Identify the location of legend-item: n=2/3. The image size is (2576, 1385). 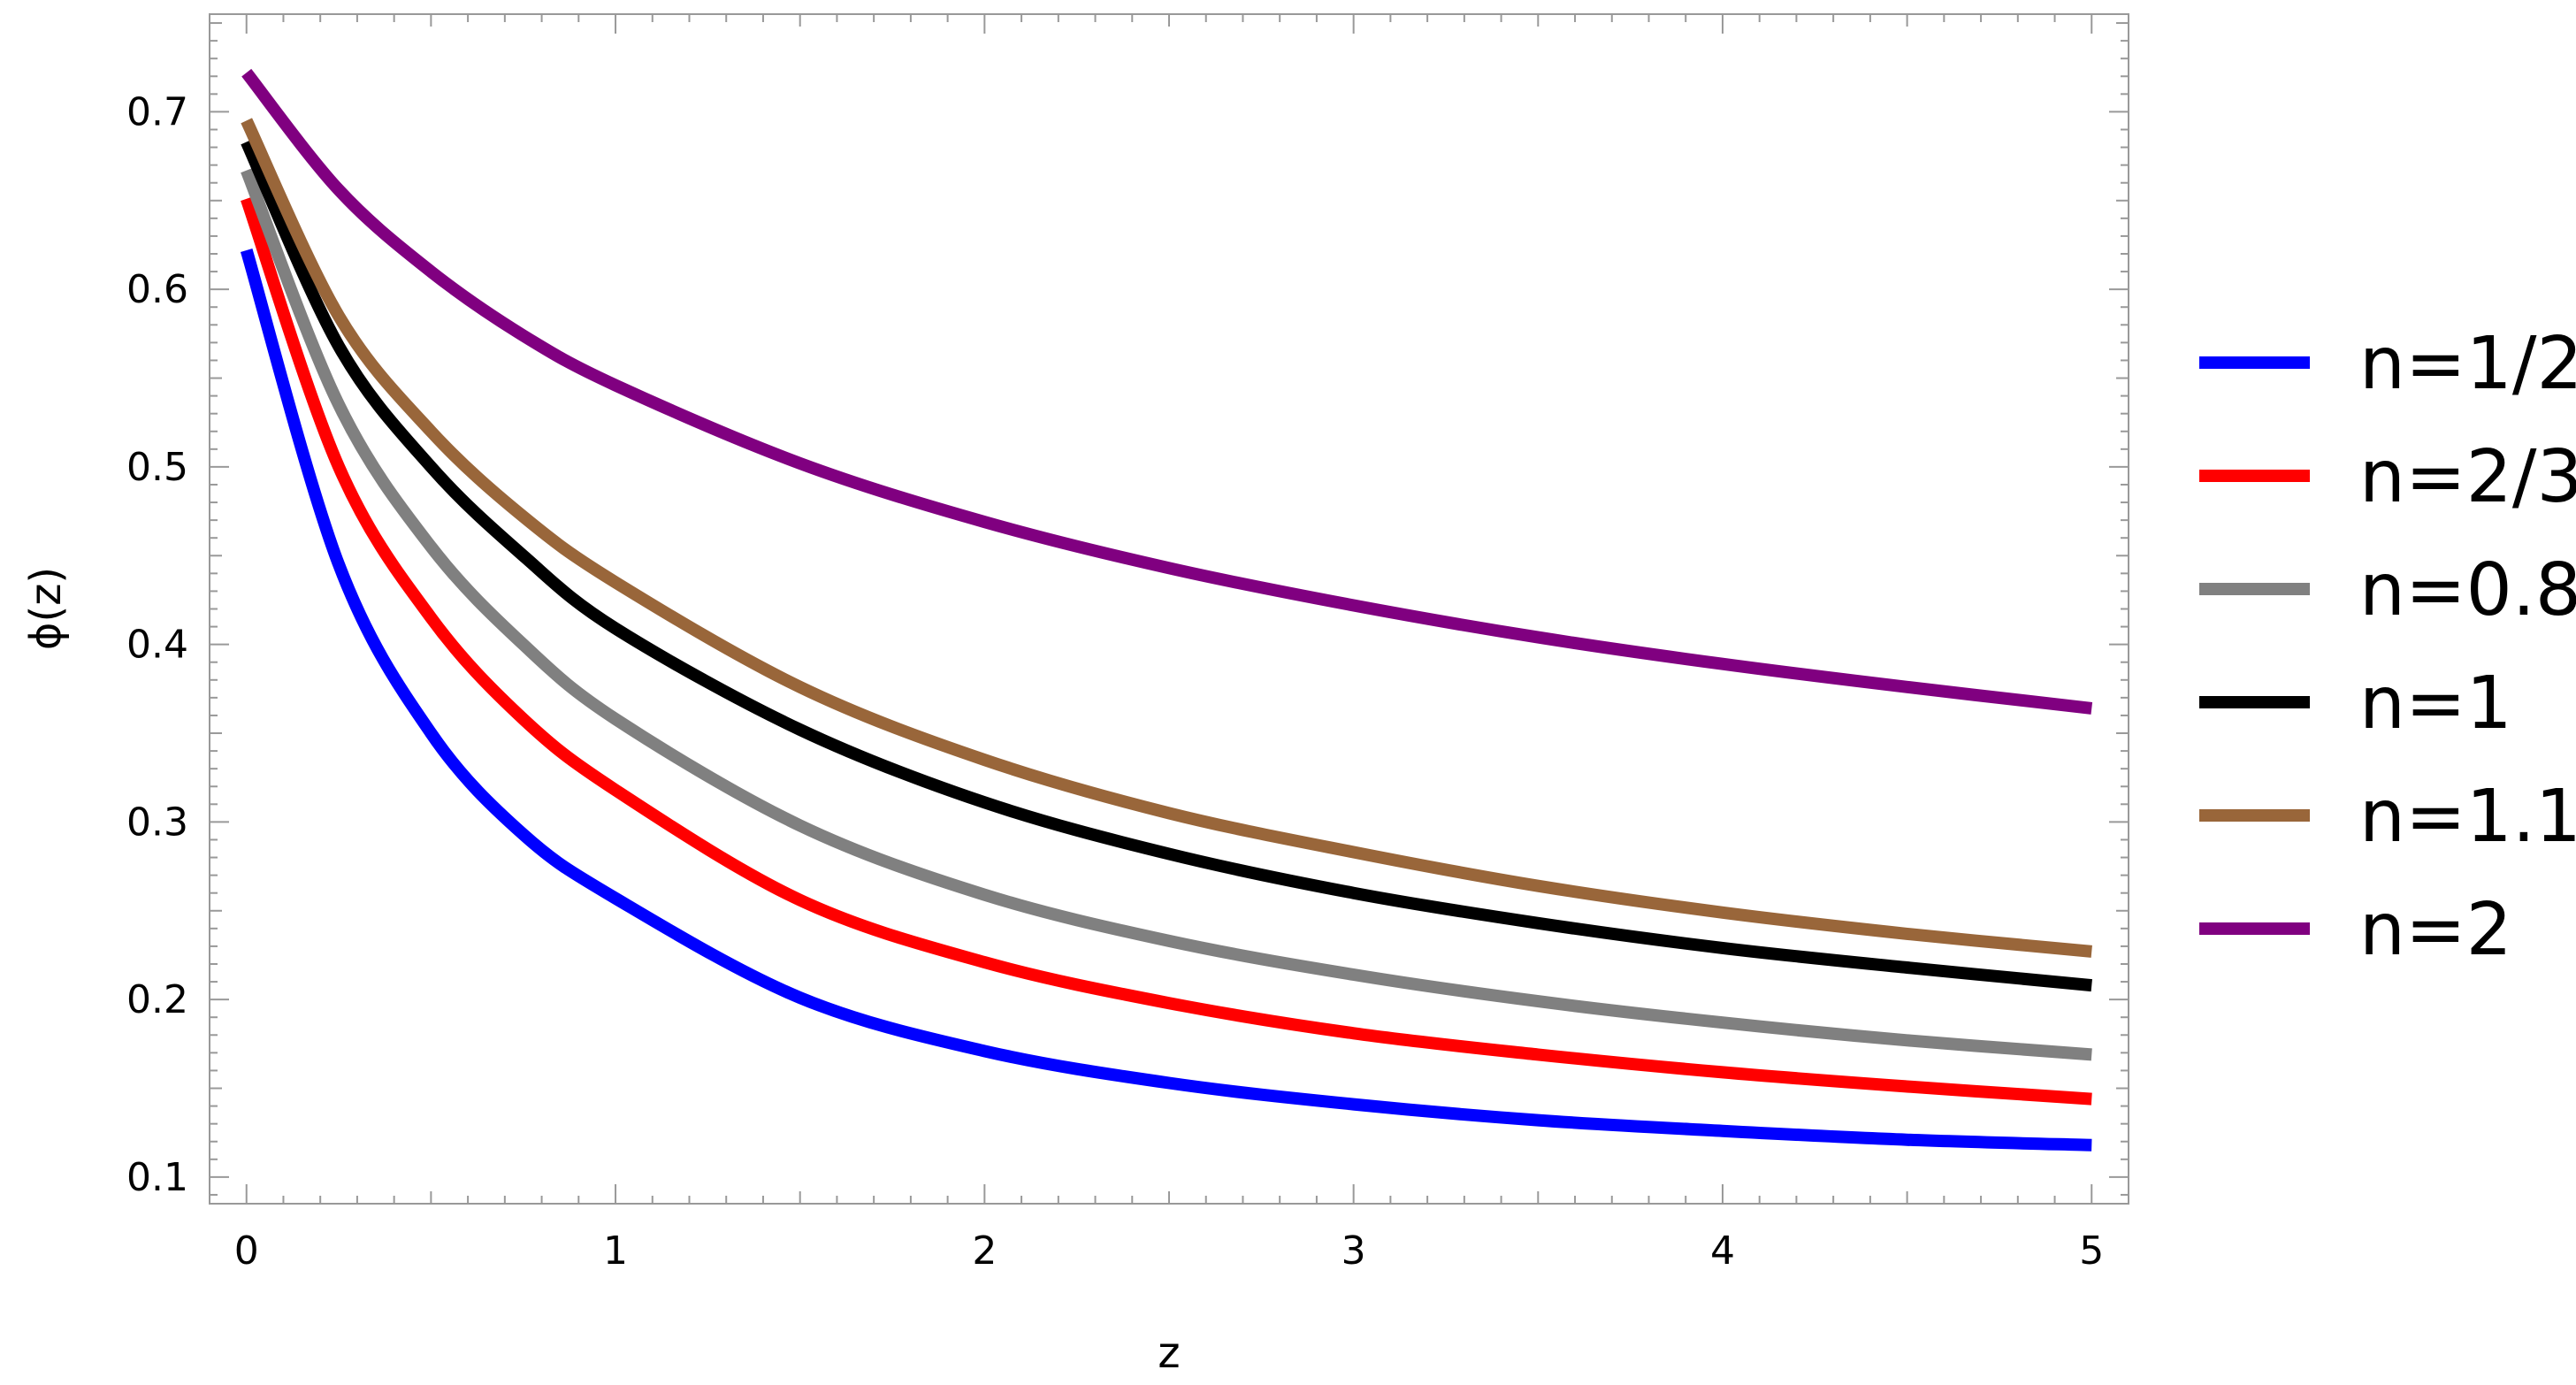
(2387, 477).